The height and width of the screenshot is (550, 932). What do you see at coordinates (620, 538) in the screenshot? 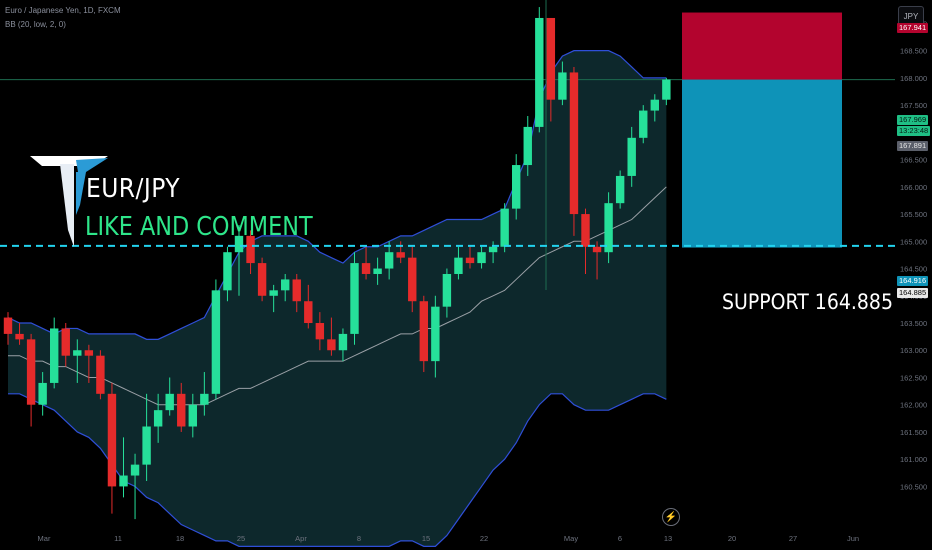
I see `x-axis-tick: 6` at bounding box center [620, 538].